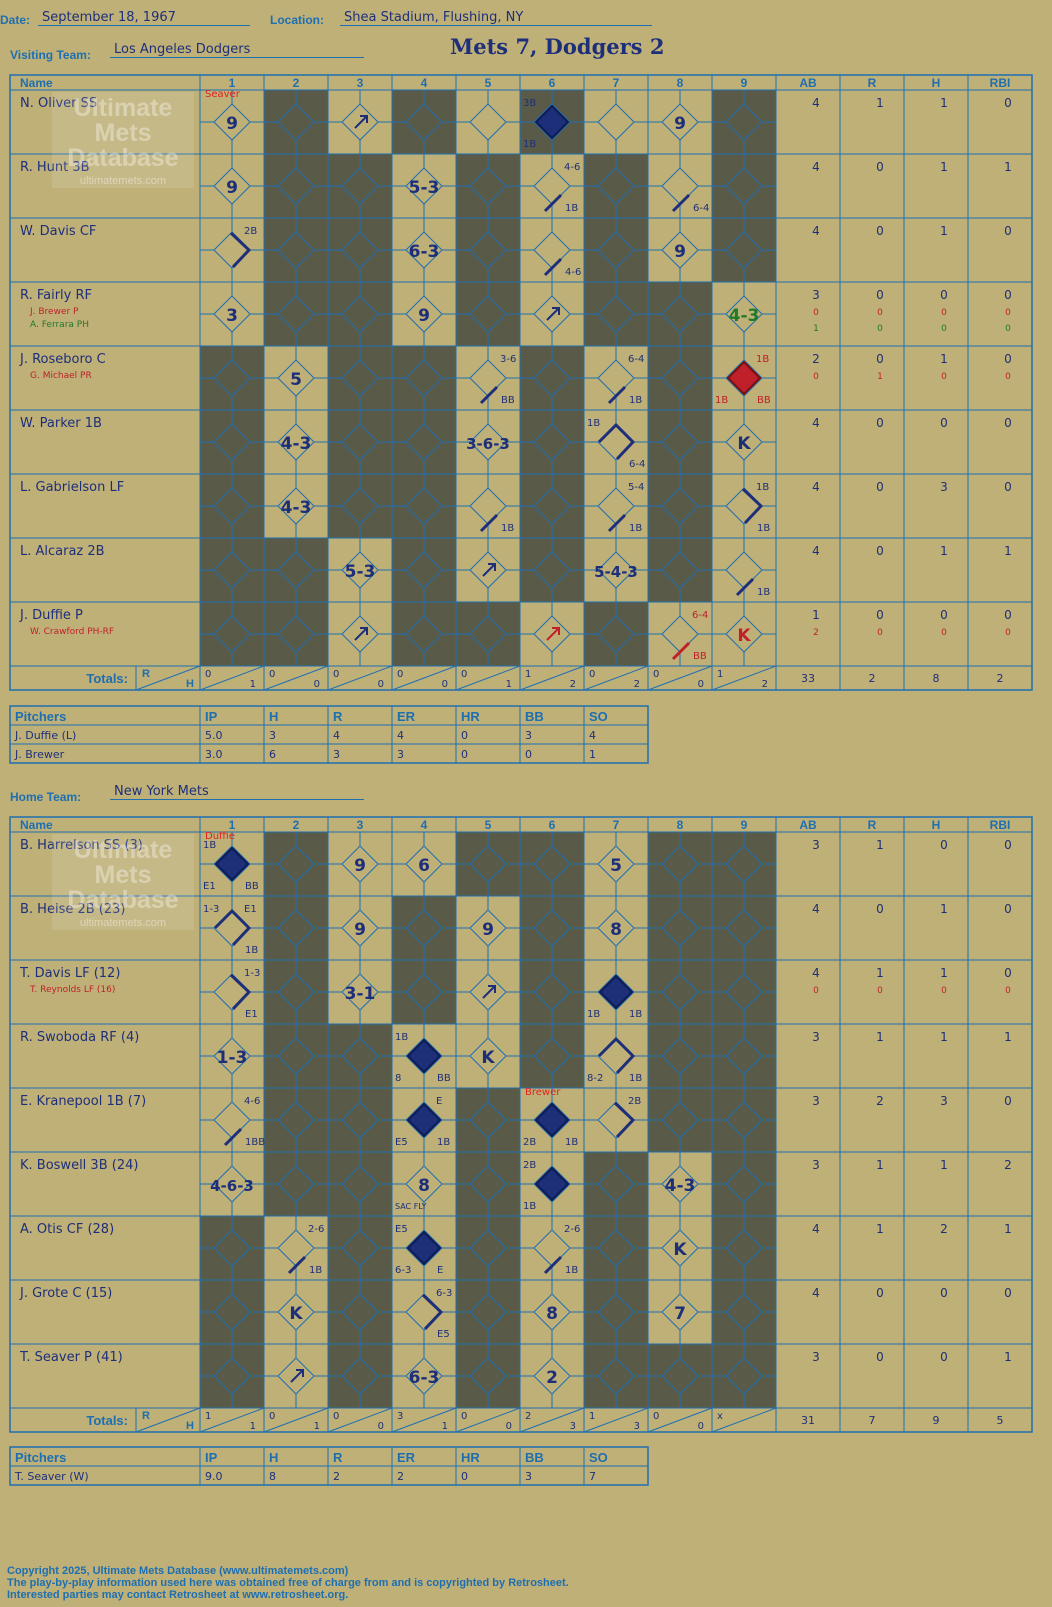 The width and height of the screenshot is (1052, 1607). What do you see at coordinates (273, 716) in the screenshot?
I see `pitchers-header: H` at bounding box center [273, 716].